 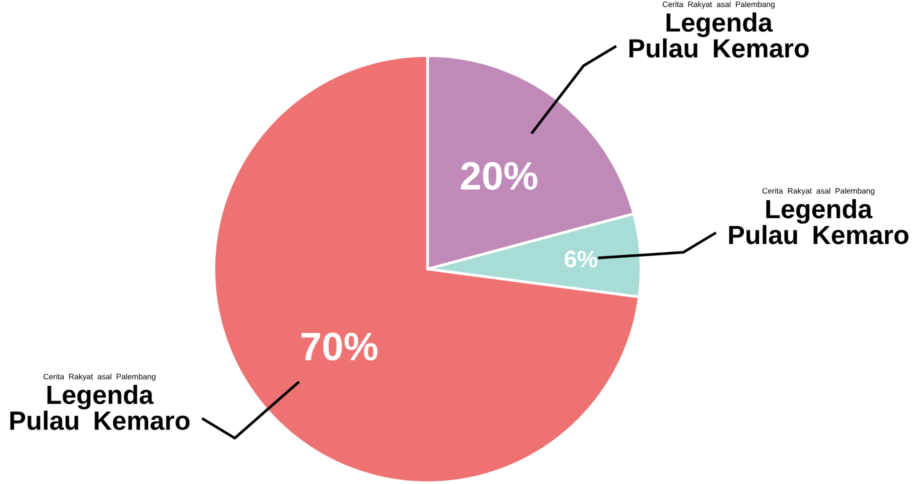 What do you see at coordinates (499, 176) in the screenshot?
I see `data-label: 20%` at bounding box center [499, 176].